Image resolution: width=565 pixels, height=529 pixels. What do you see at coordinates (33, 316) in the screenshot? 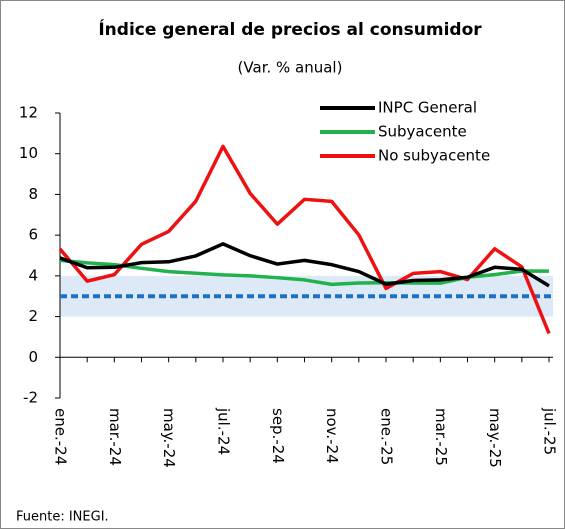
I see `y-tick-label: 2` at bounding box center [33, 316].